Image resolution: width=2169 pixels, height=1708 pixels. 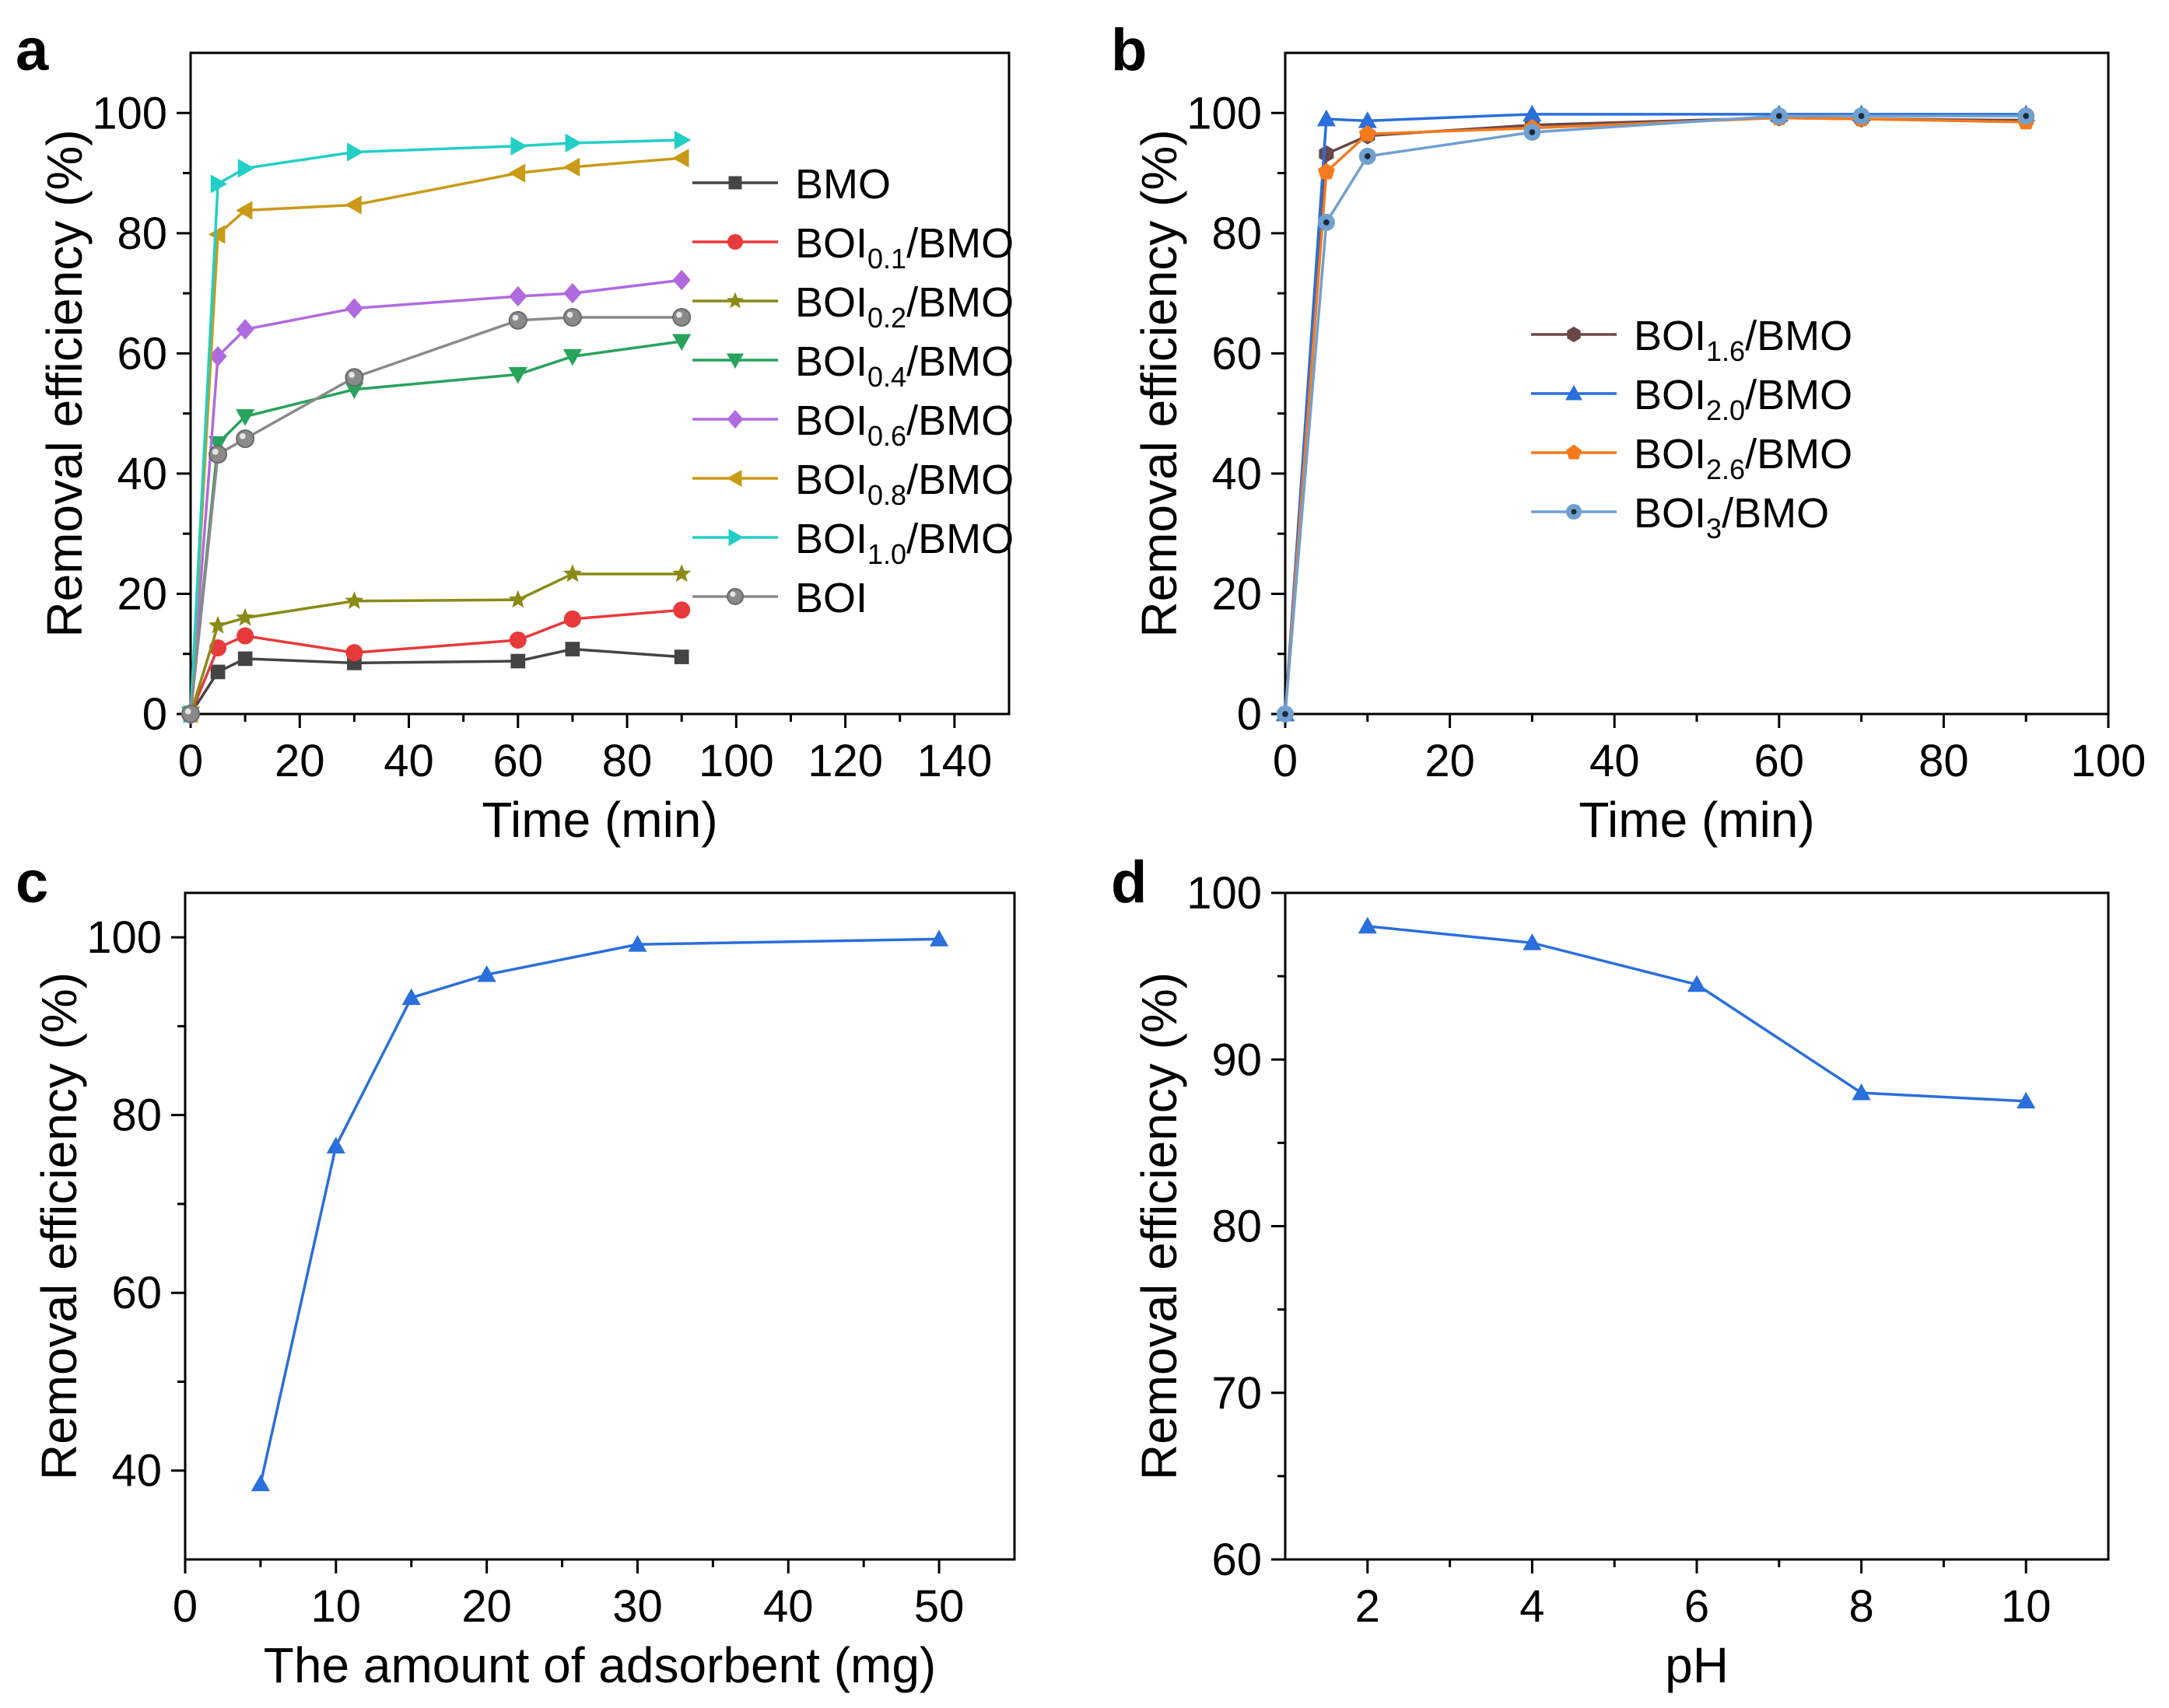 I want to click on x-tick-label: 8, so click(x=1860, y=1606).